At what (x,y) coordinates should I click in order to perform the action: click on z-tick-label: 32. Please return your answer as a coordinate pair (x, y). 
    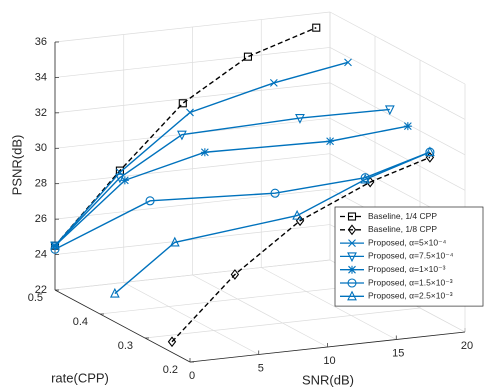
    Looking at the image, I should click on (41, 113).